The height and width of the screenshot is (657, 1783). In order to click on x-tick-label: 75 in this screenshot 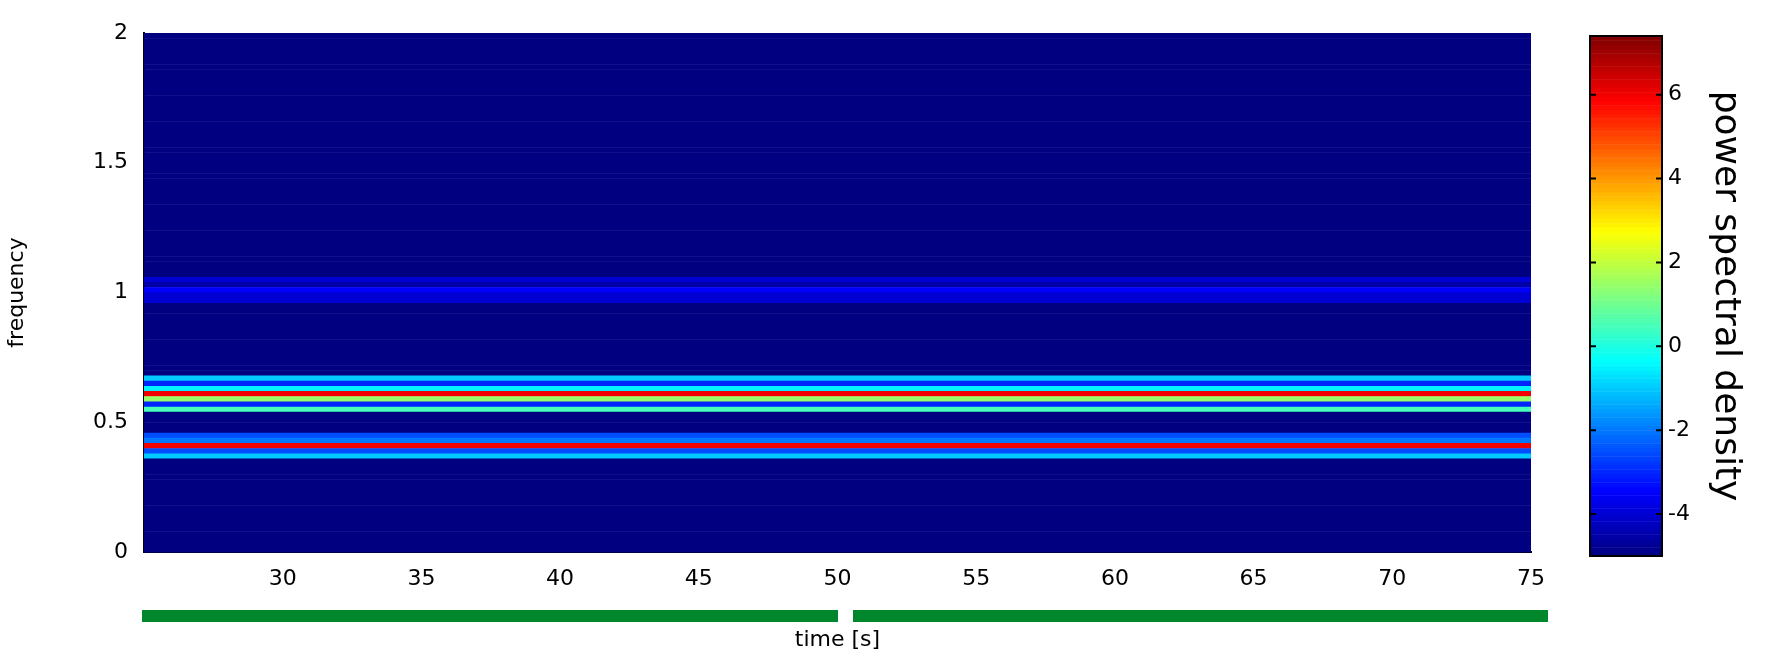, I will do `click(1531, 577)`.